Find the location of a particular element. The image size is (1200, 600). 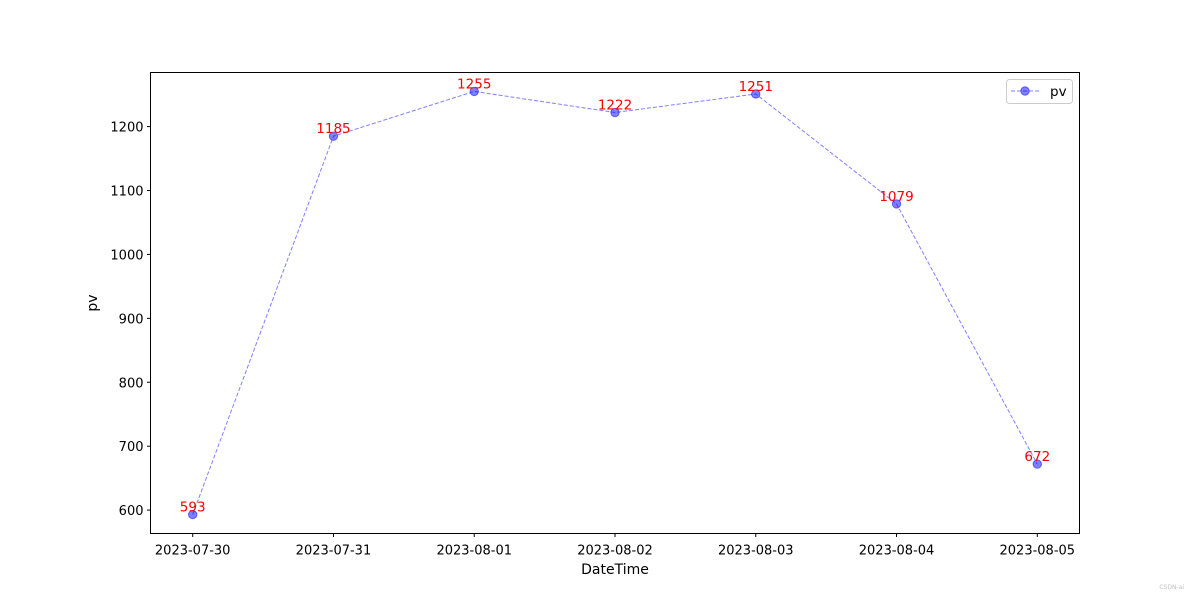

x-tick-label: 2023-08-03 is located at coordinates (756, 551).